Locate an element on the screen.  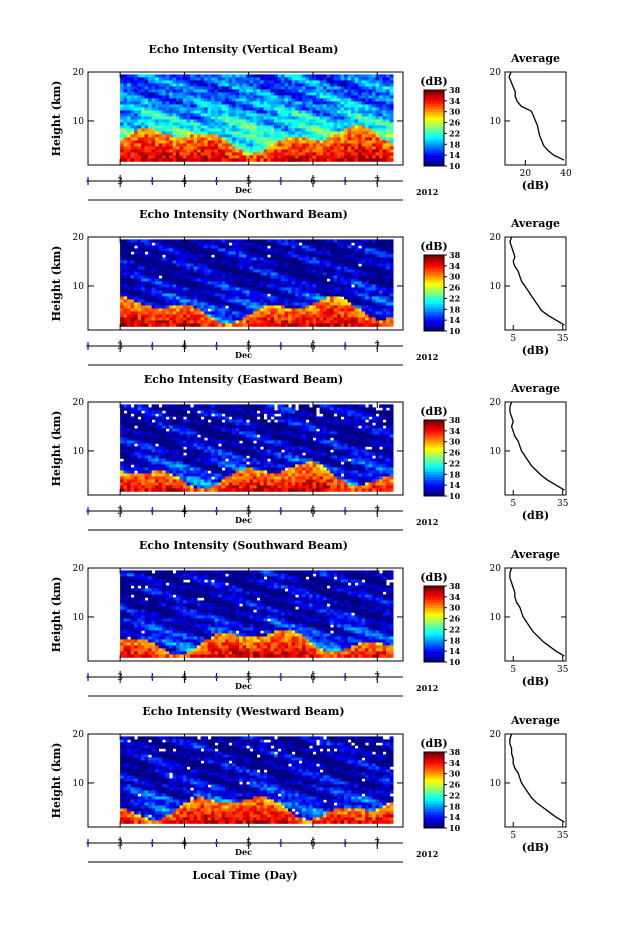
date-half-marker is located at coordinates (152, 346).